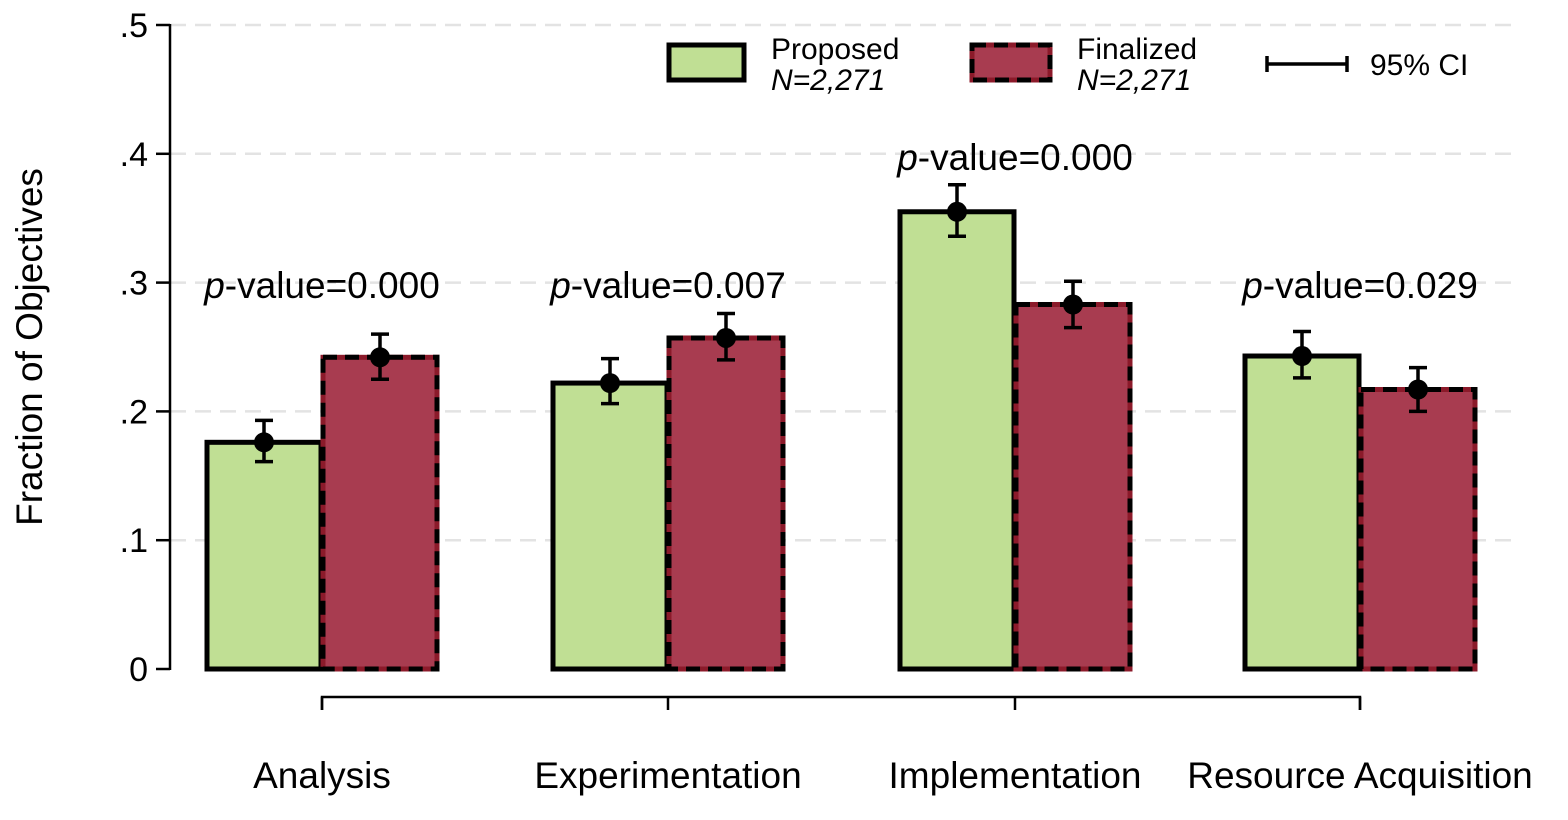 The height and width of the screenshot is (820, 1568). I want to click on legend-swatch-finalized, so click(1011, 62).